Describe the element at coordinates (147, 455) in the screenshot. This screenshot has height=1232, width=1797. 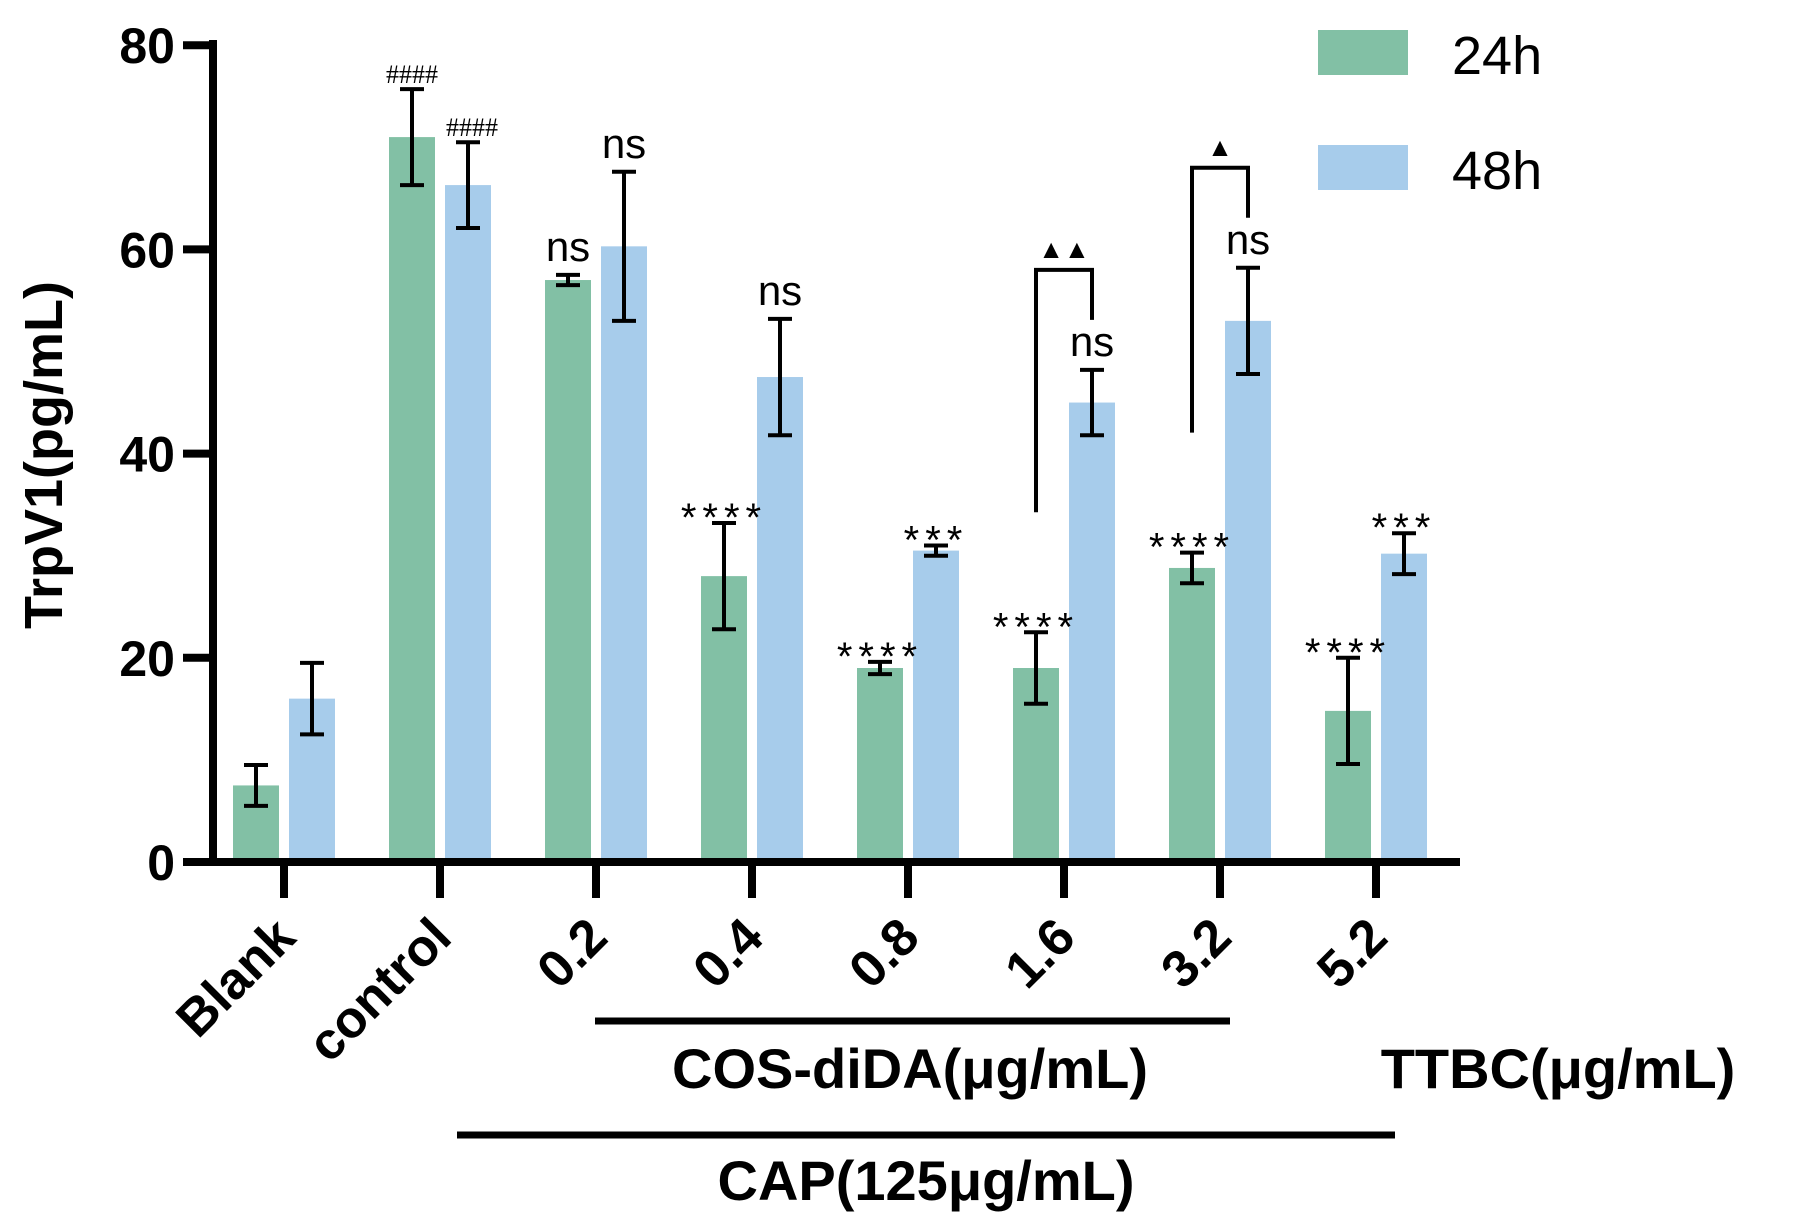
I see `y-tick-label-40: 40` at that location.